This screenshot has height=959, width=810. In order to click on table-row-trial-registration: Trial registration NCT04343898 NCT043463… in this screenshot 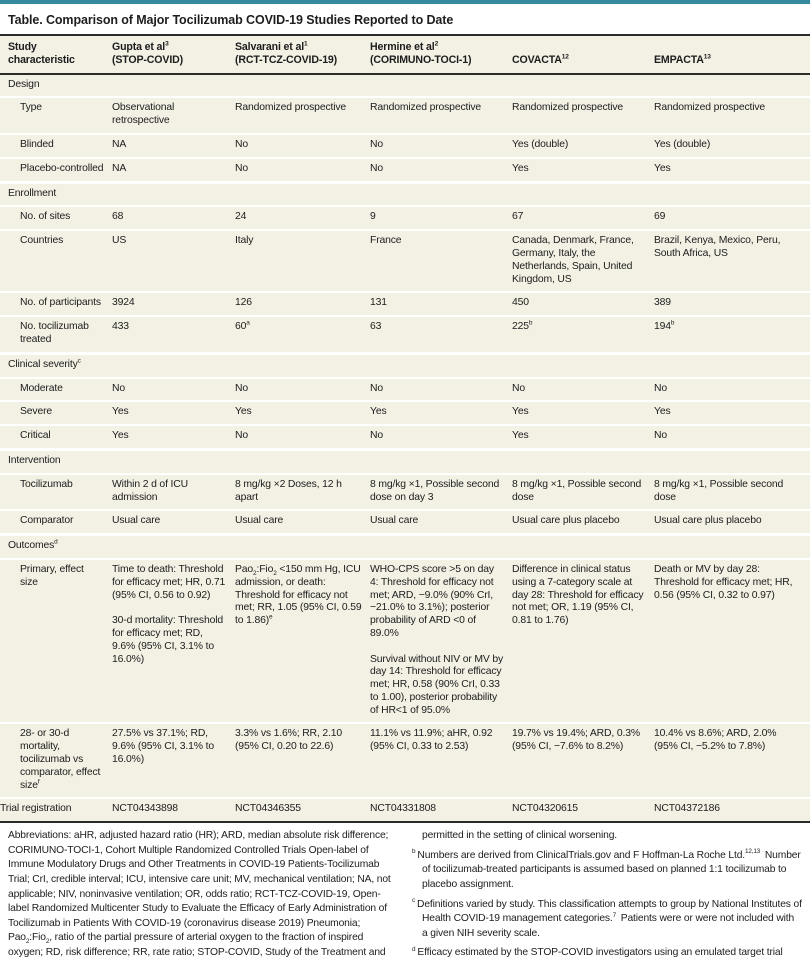, I will do `click(405, 810)`.